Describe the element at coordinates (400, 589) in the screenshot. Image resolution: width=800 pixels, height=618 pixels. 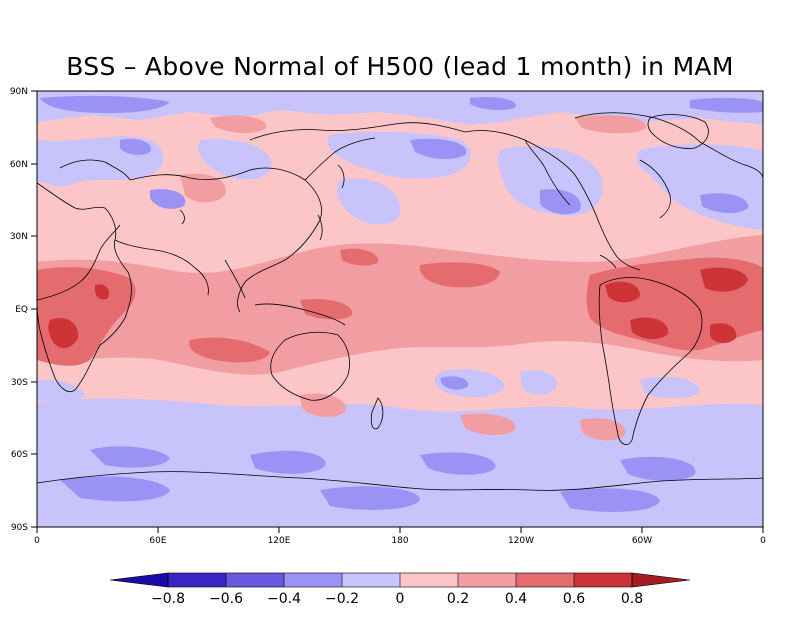
I see `colorbar: −0.8 −0.6 −0.4 −0.2 0 0.2 0.4 0.6 0.8` at that location.